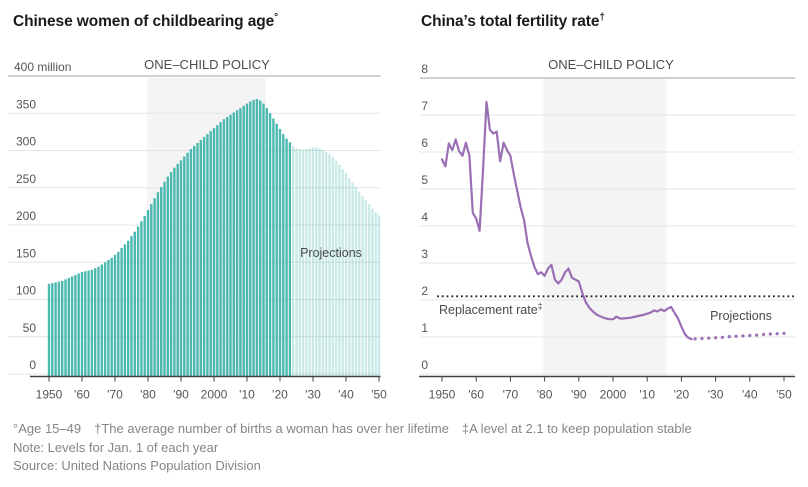  Describe the element at coordinates (26, 104) in the screenshot. I see `svg-text: 350` at that location.